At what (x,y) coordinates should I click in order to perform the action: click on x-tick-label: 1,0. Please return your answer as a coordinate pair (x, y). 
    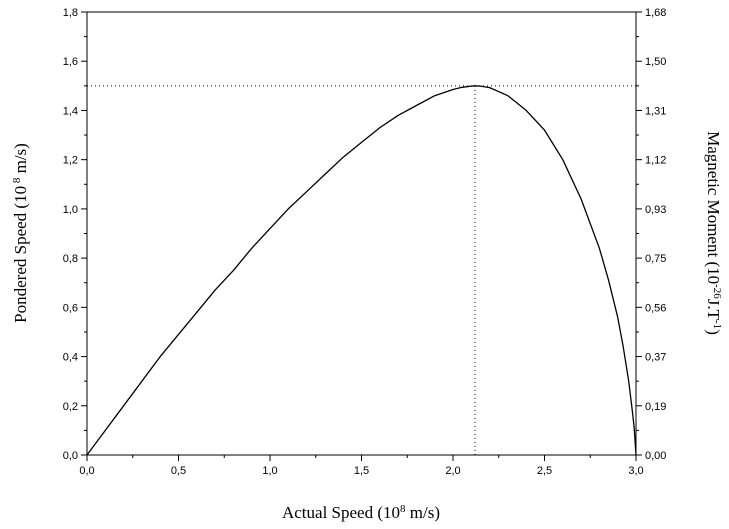
    Looking at the image, I should click on (269, 471).